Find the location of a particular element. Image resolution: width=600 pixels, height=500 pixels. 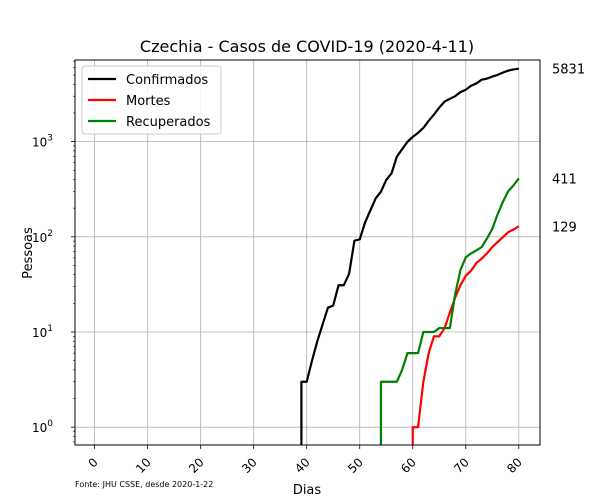

x-tick-label: 70 is located at coordinates (461, 465).